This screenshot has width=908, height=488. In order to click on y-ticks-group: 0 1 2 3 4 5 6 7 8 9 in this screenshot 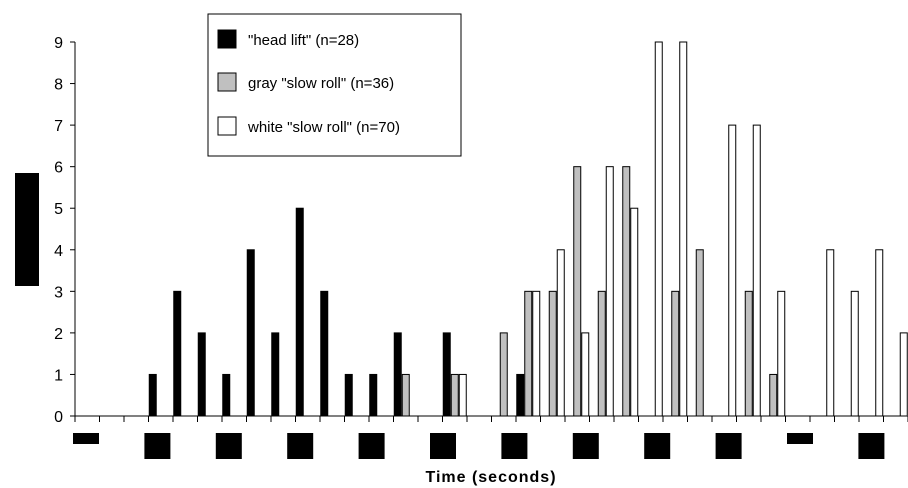, I will do `click(64, 230)`.